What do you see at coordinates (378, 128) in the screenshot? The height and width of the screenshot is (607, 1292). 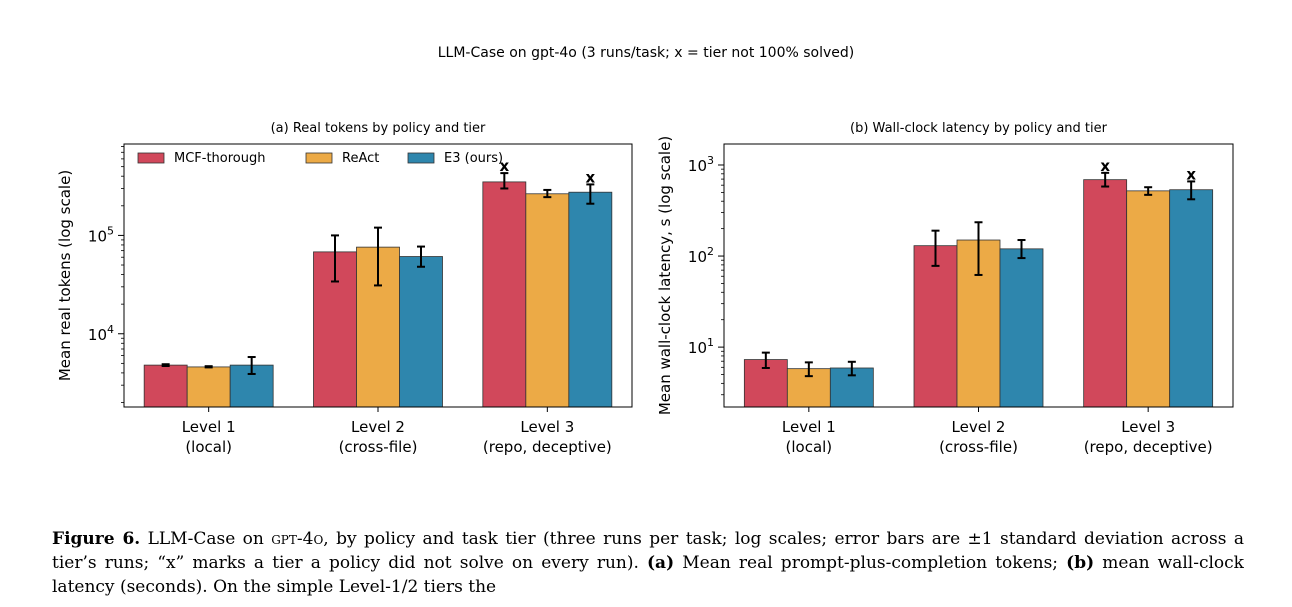 I see `panel-title: (a) Real tokens by policy and tier` at bounding box center [378, 128].